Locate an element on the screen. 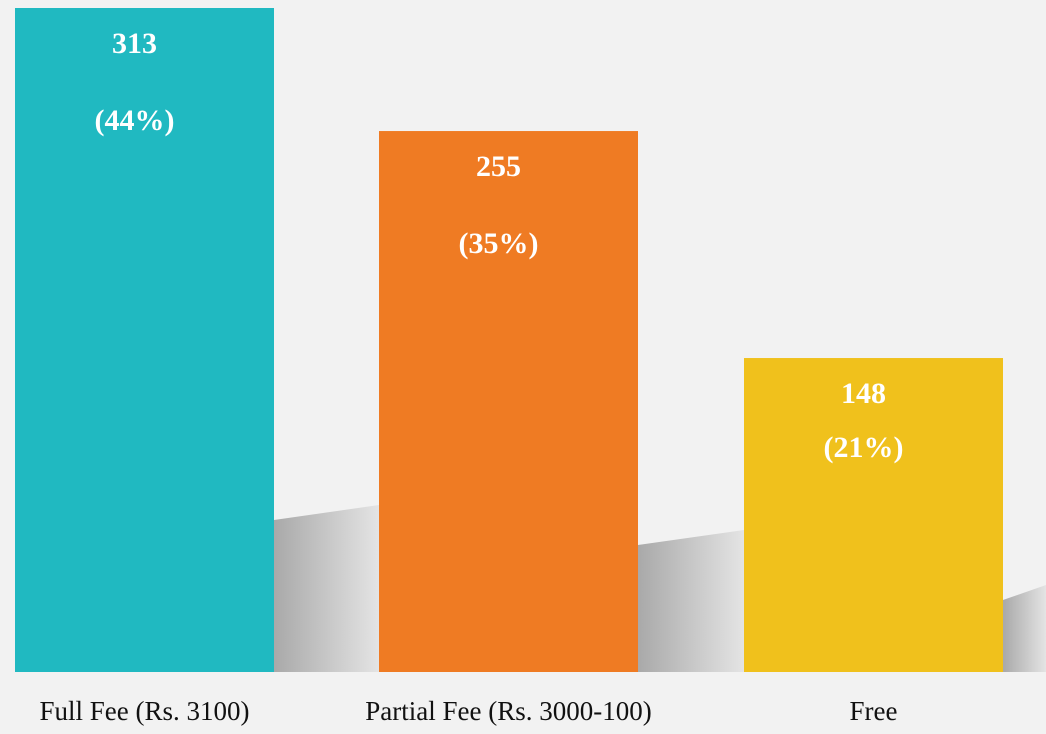  percent-label: (35%) is located at coordinates (499, 243).